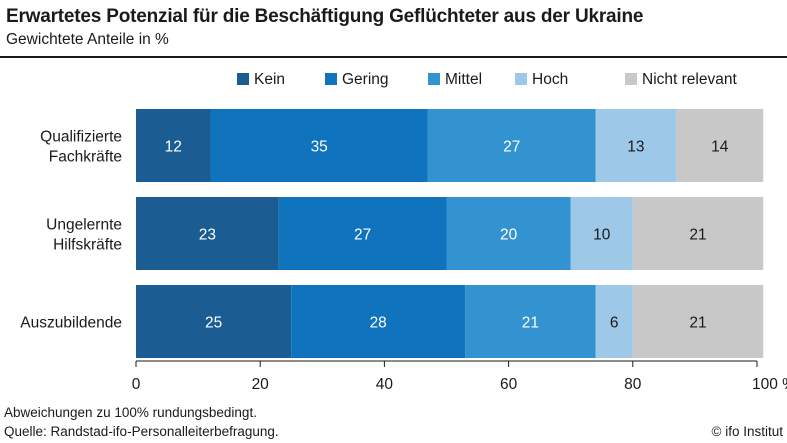 The height and width of the screenshot is (443, 787). I want to click on x-tick-label: 0, so click(136, 384).